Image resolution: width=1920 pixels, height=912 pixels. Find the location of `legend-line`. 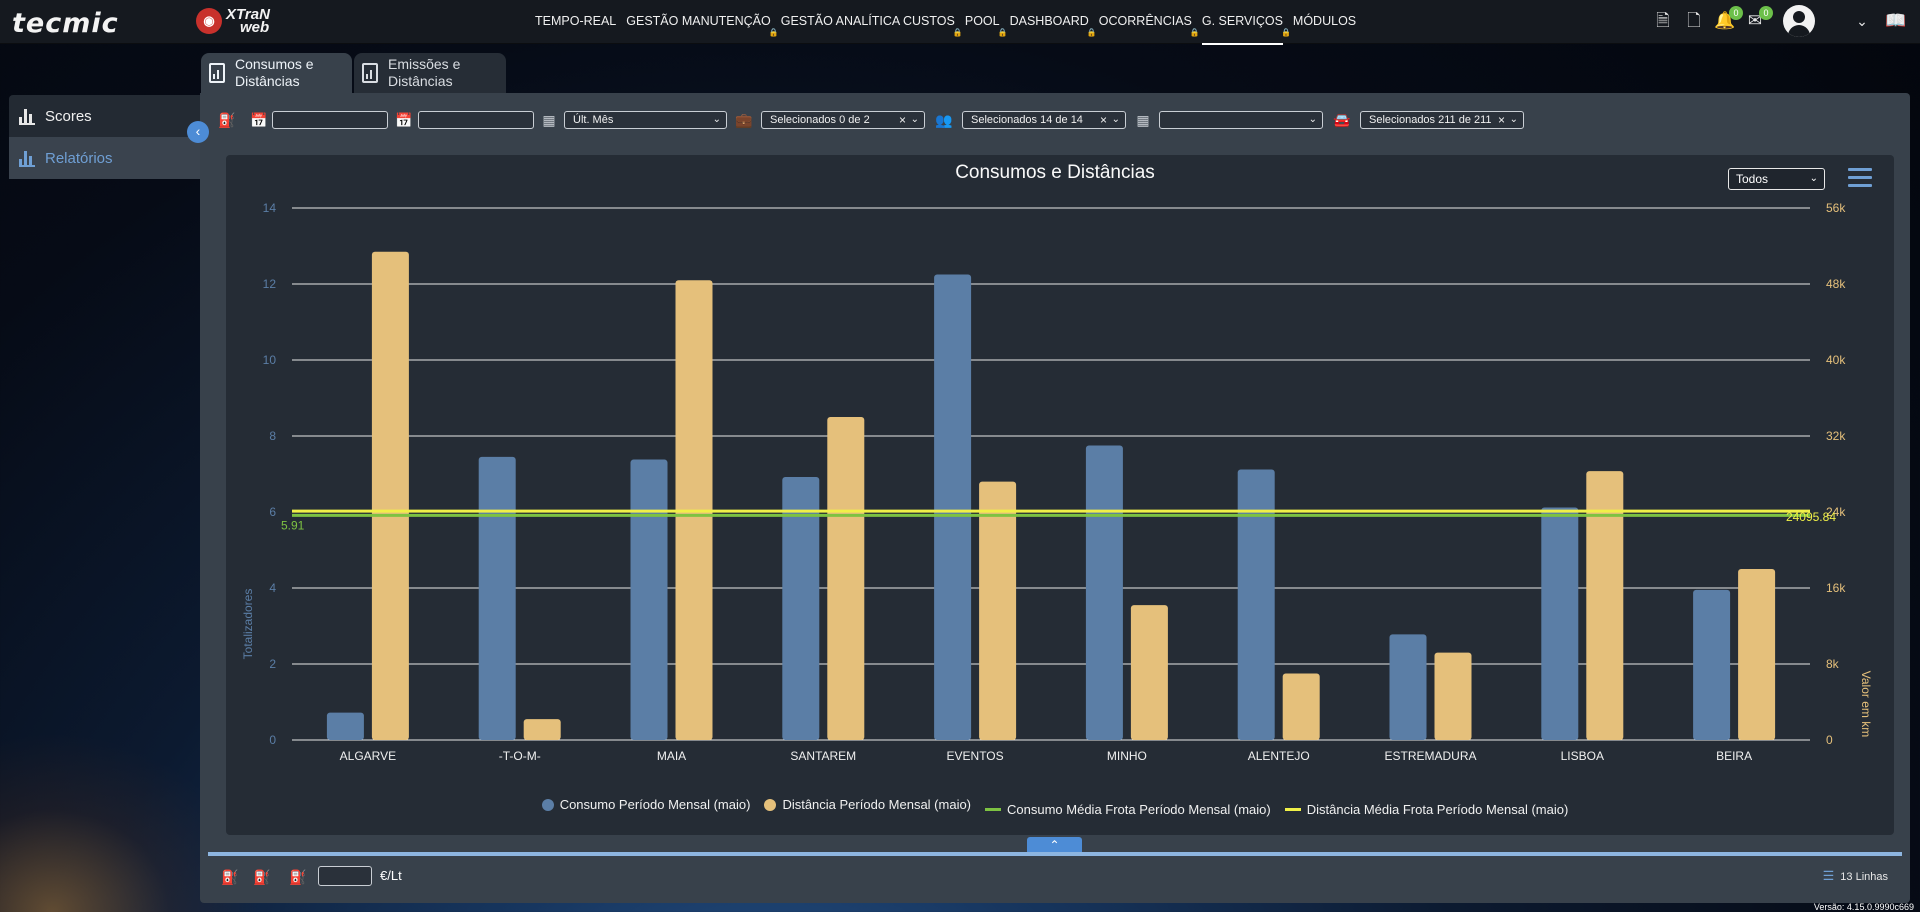

legend-line is located at coordinates (993, 809).